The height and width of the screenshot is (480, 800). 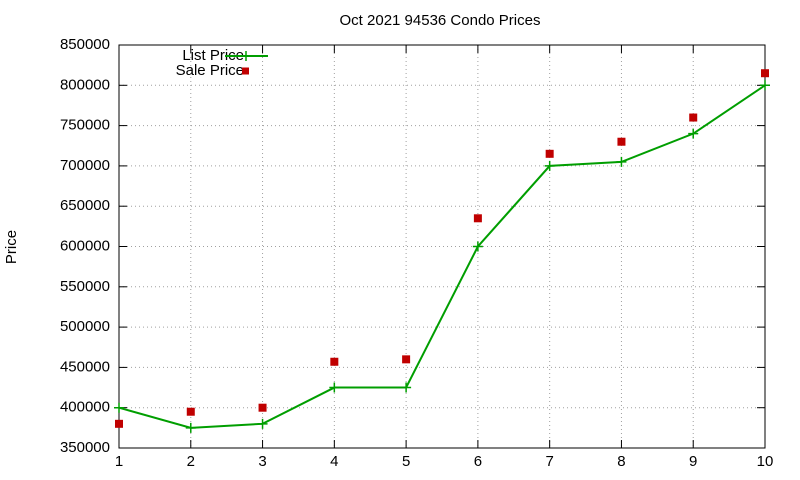 What do you see at coordinates (85, 165) in the screenshot?
I see `y-tick-label: 700000` at bounding box center [85, 165].